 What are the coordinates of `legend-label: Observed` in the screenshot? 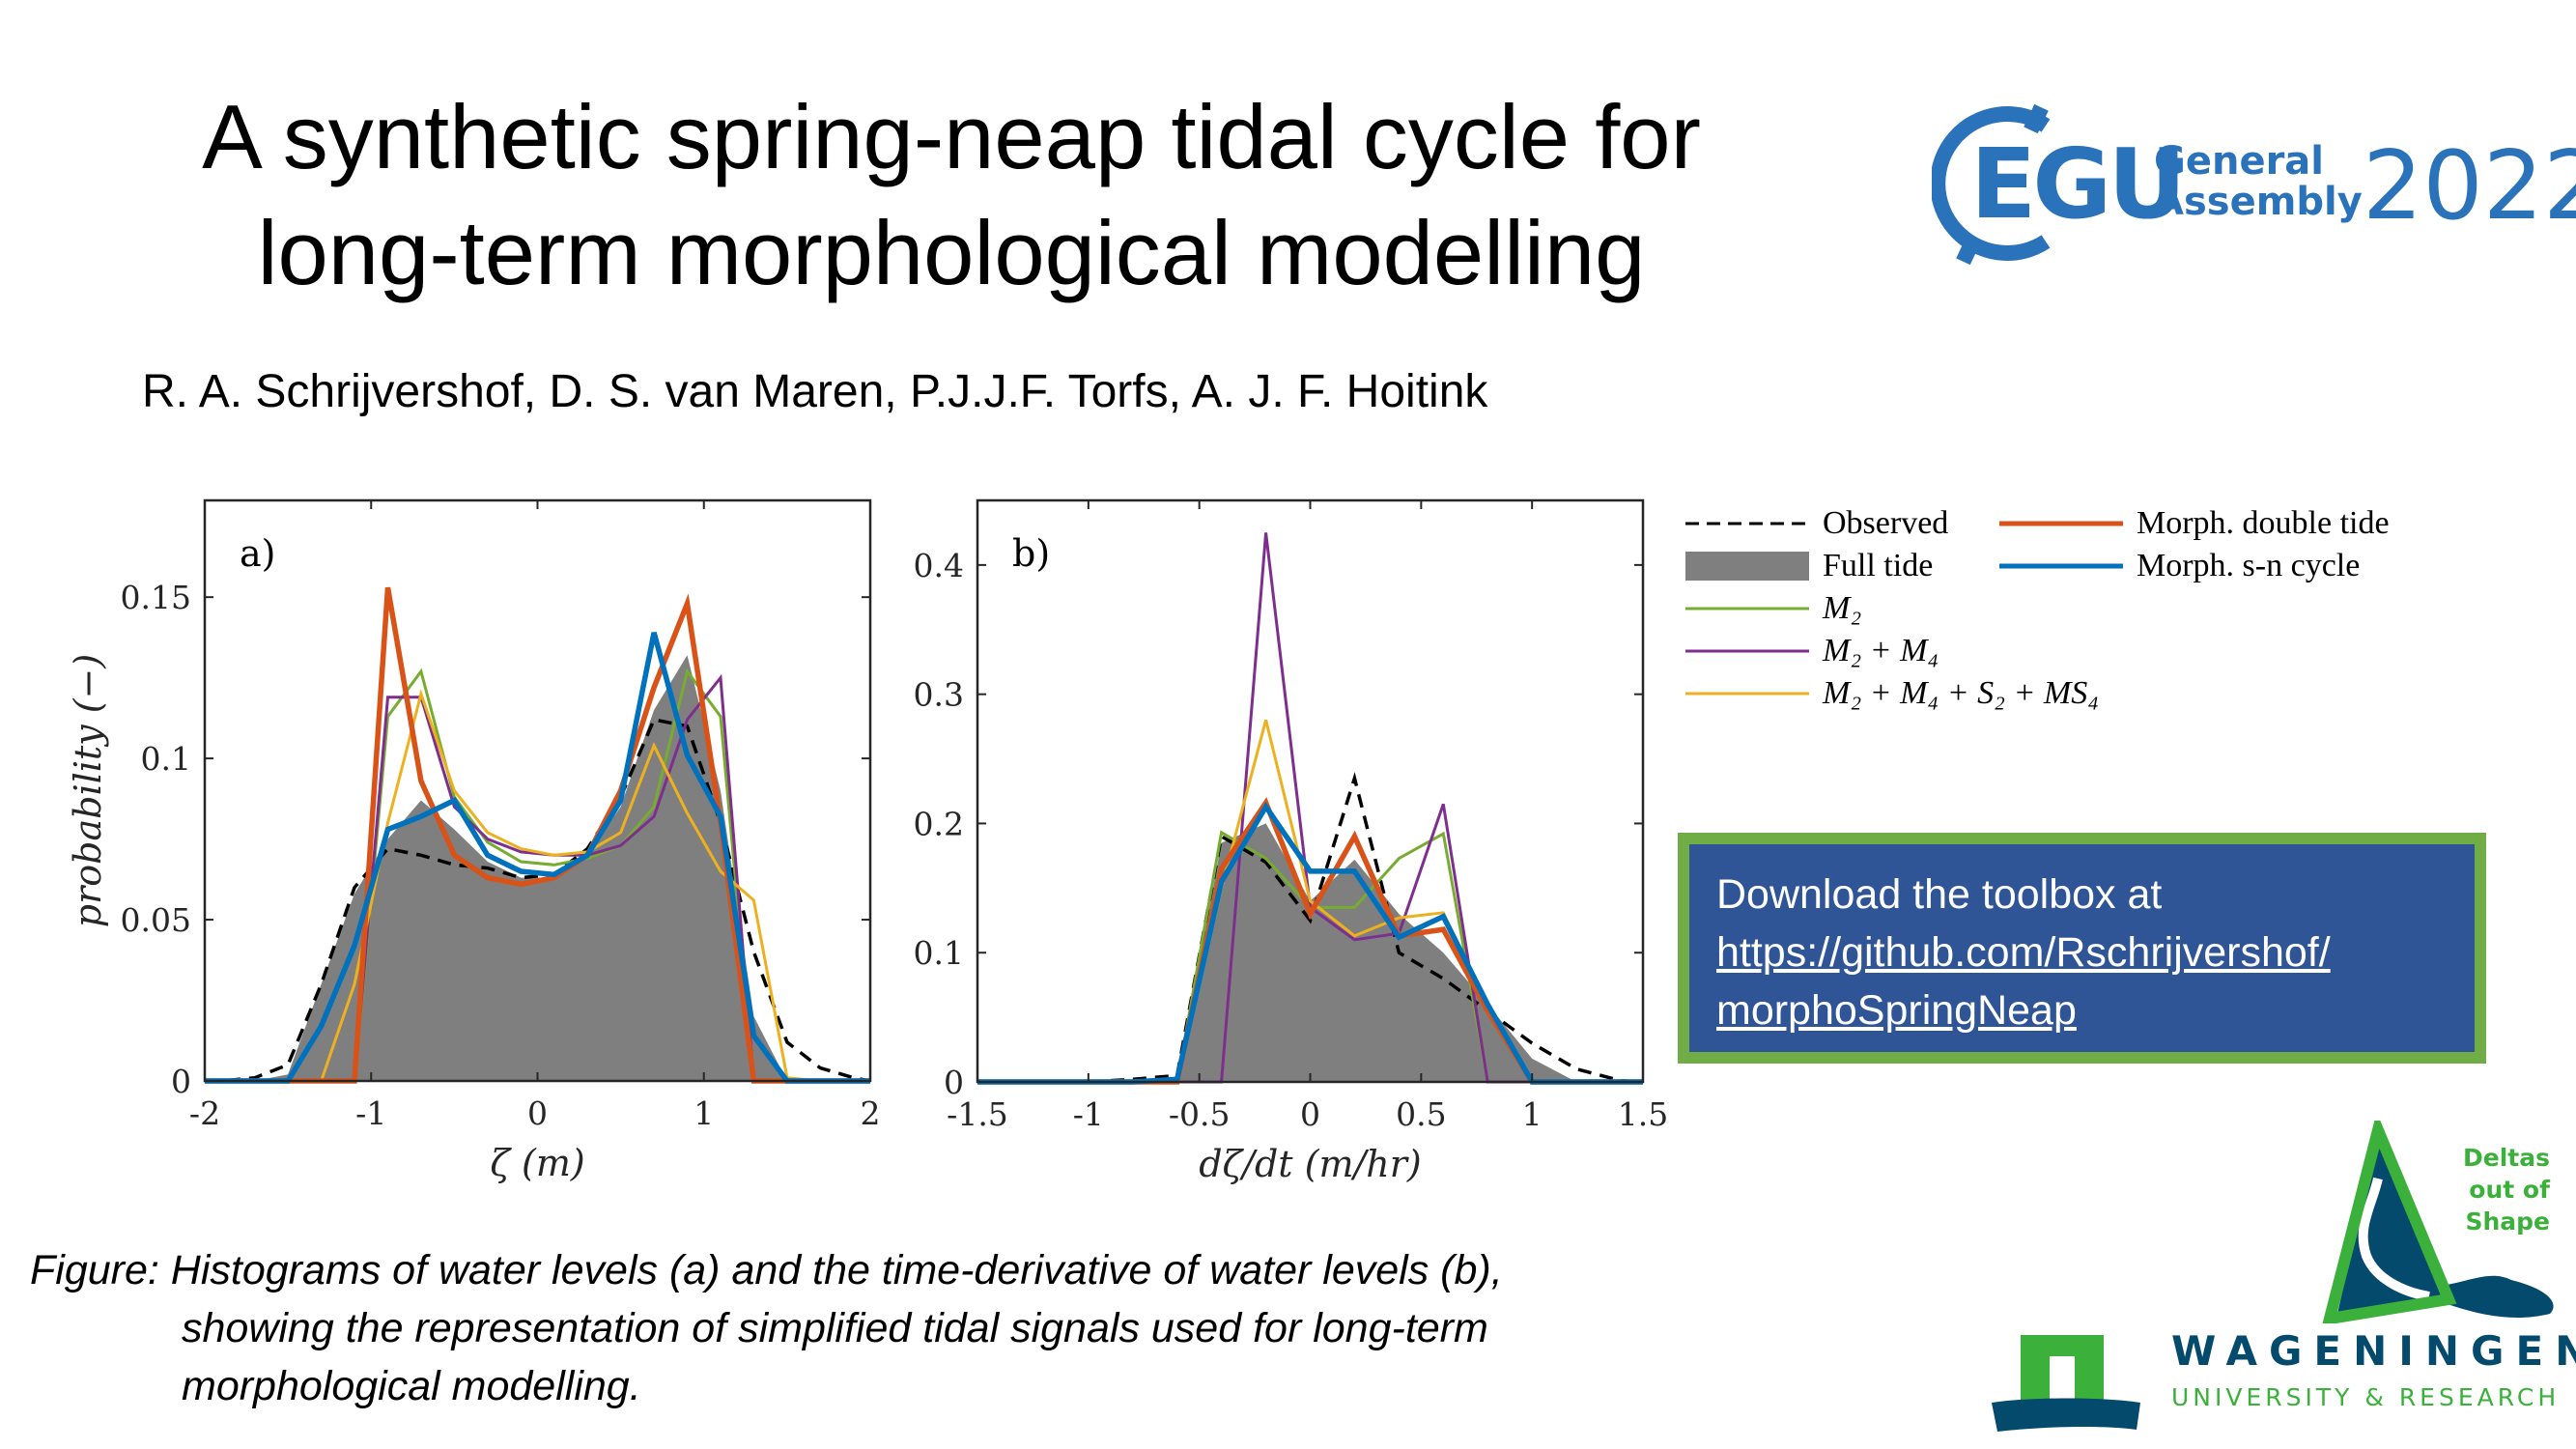 It's located at (1886, 523).